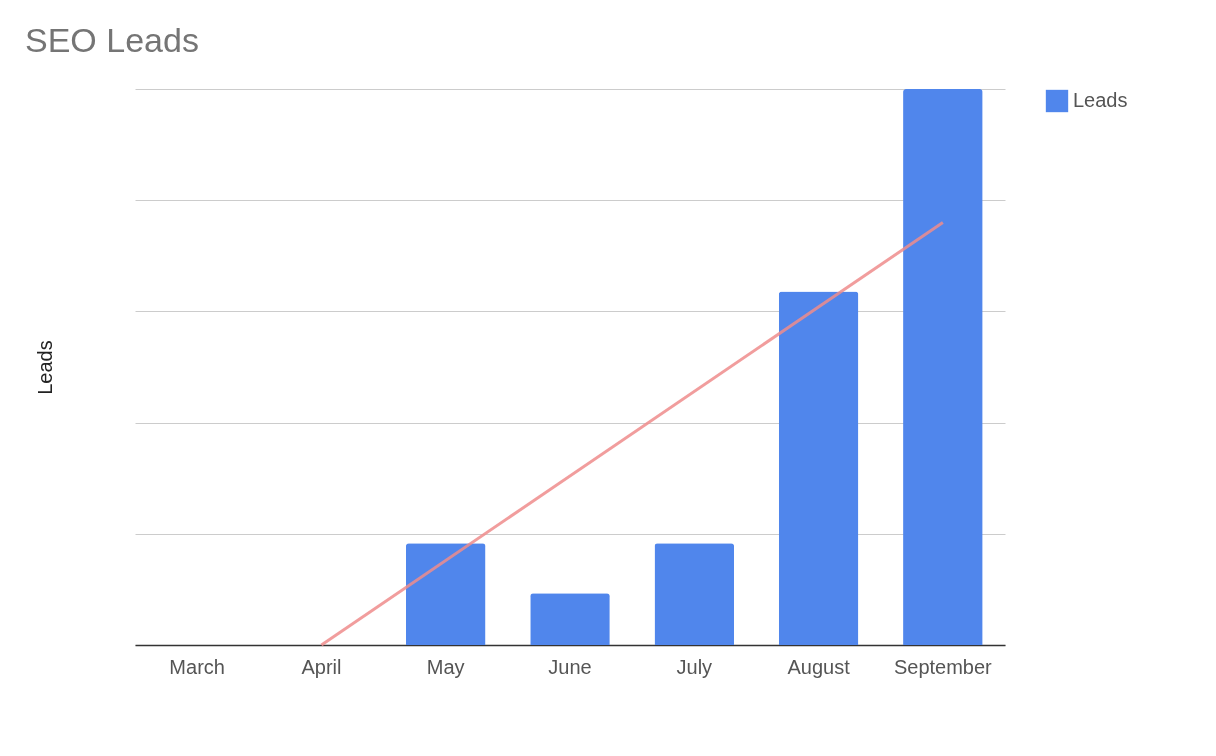  I want to click on x-tick-label: August, so click(819, 666).